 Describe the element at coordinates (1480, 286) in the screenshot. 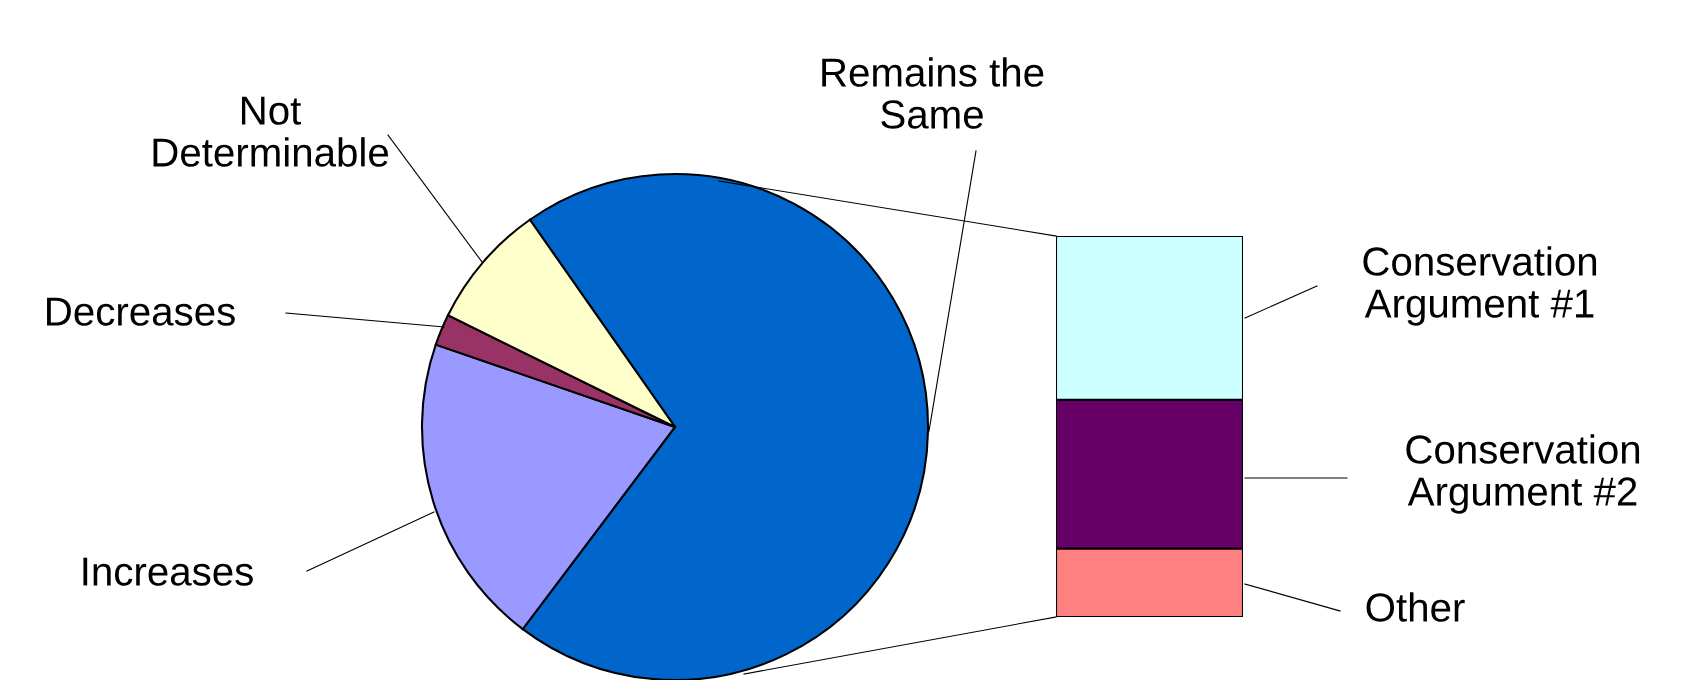

I see `legend-label: Conservation Argument #1` at that location.